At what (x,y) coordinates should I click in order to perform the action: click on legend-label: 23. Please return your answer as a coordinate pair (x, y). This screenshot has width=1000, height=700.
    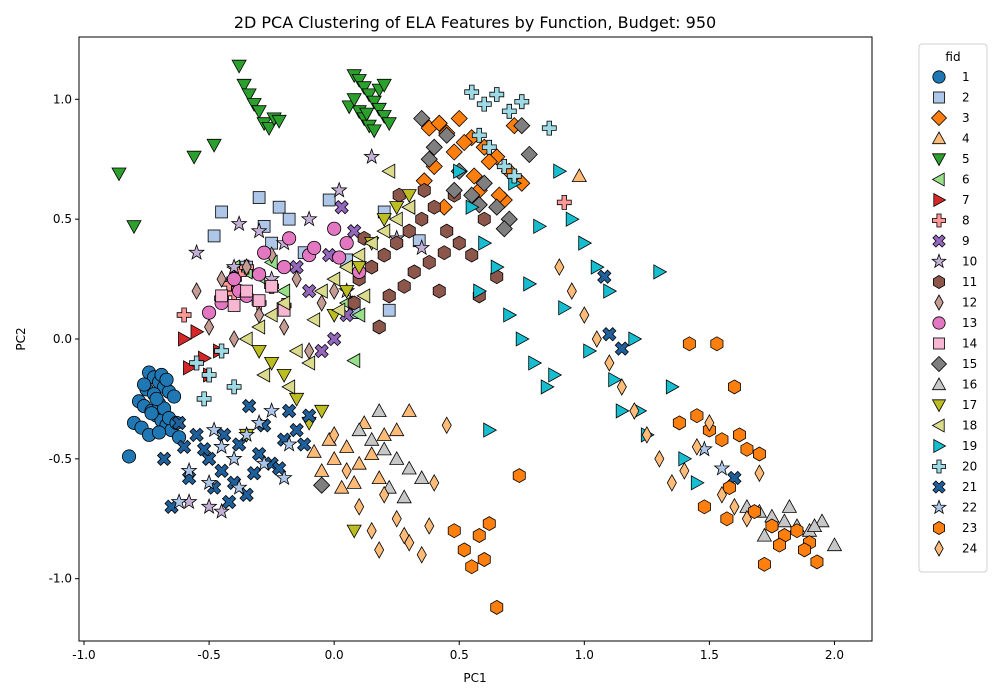
    Looking at the image, I should click on (969, 528).